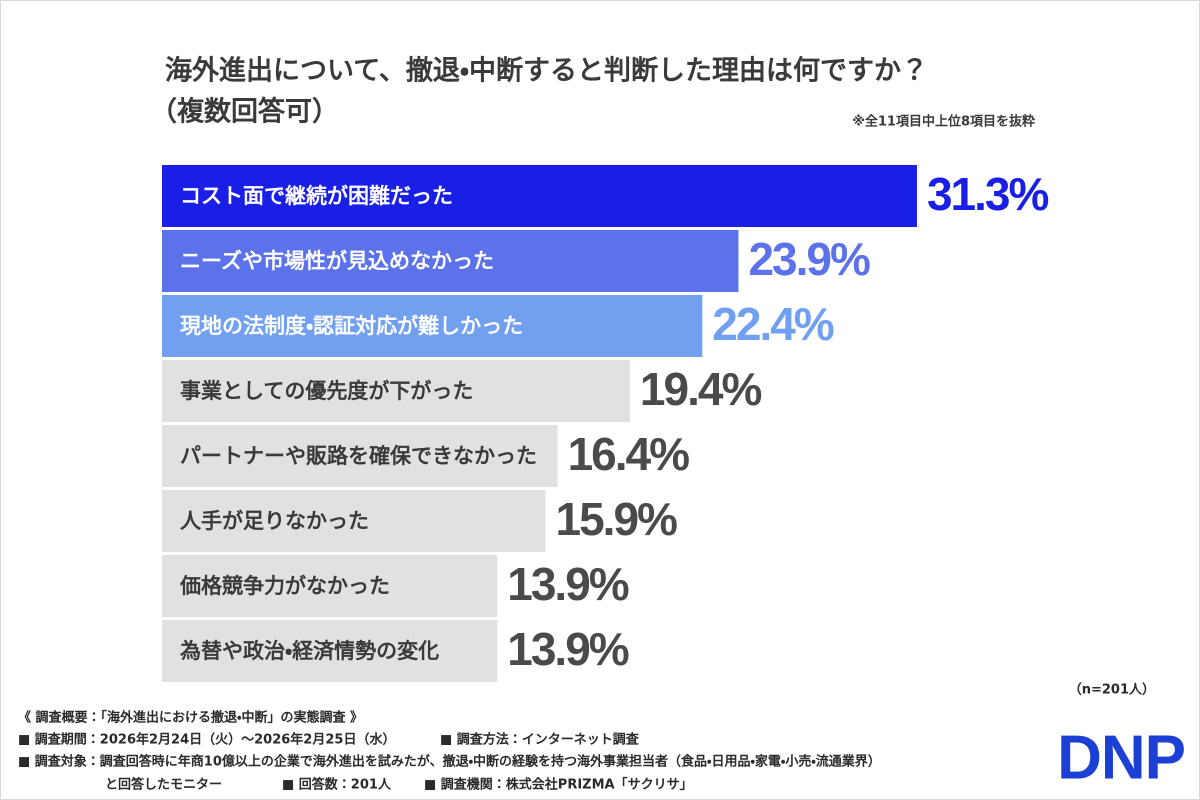 The width and height of the screenshot is (1200, 800). Describe the element at coordinates (274, 521) in the screenshot. I see `category-label: 人手が足りなかった` at that location.